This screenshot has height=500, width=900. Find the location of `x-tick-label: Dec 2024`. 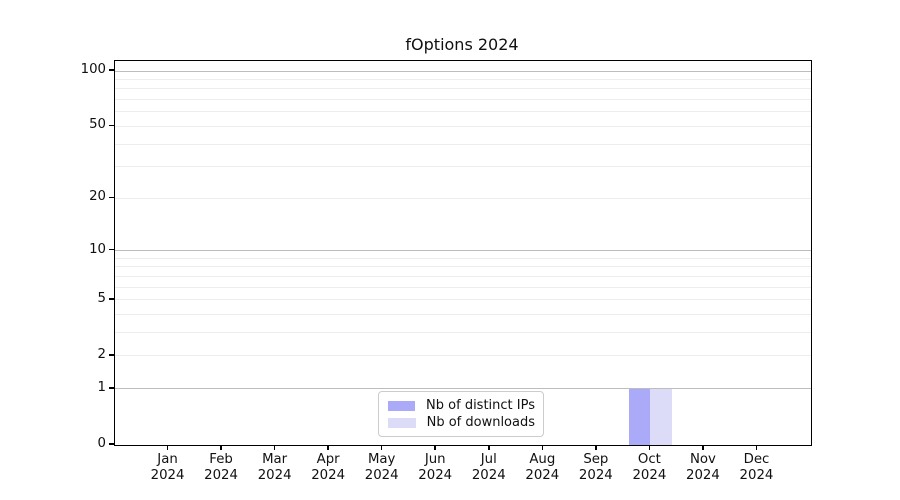

x-tick-label: Dec 2024 is located at coordinates (756, 467).